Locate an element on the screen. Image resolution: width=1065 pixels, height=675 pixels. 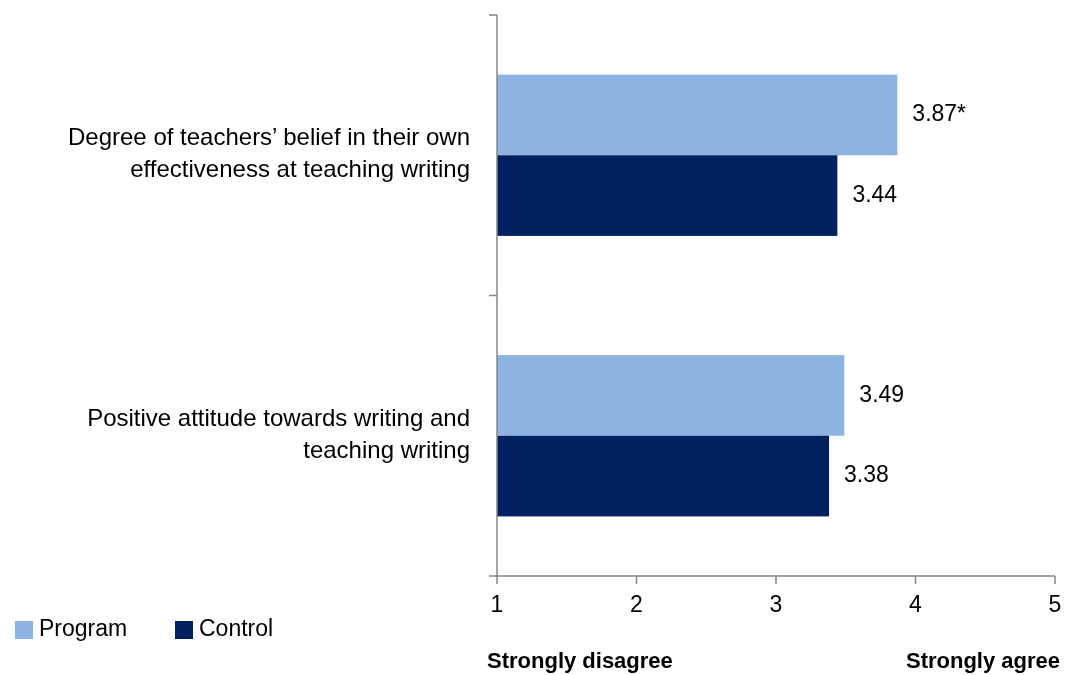
data-label: 3.49 is located at coordinates (882, 393).